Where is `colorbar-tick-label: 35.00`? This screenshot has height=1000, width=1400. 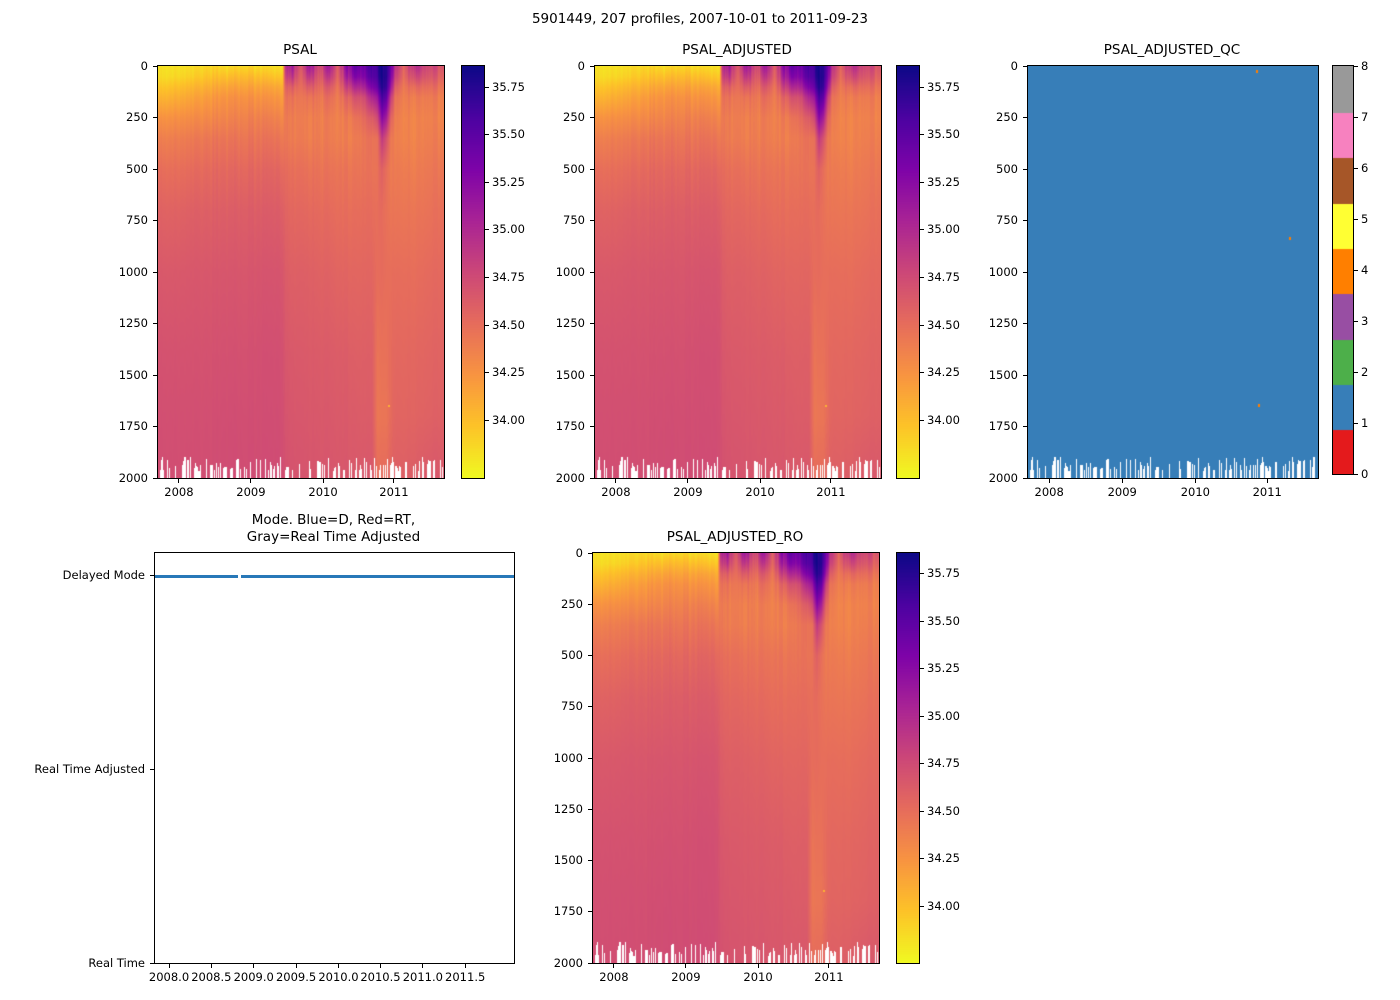
colorbar-tick-label: 35.00 is located at coordinates (943, 229).